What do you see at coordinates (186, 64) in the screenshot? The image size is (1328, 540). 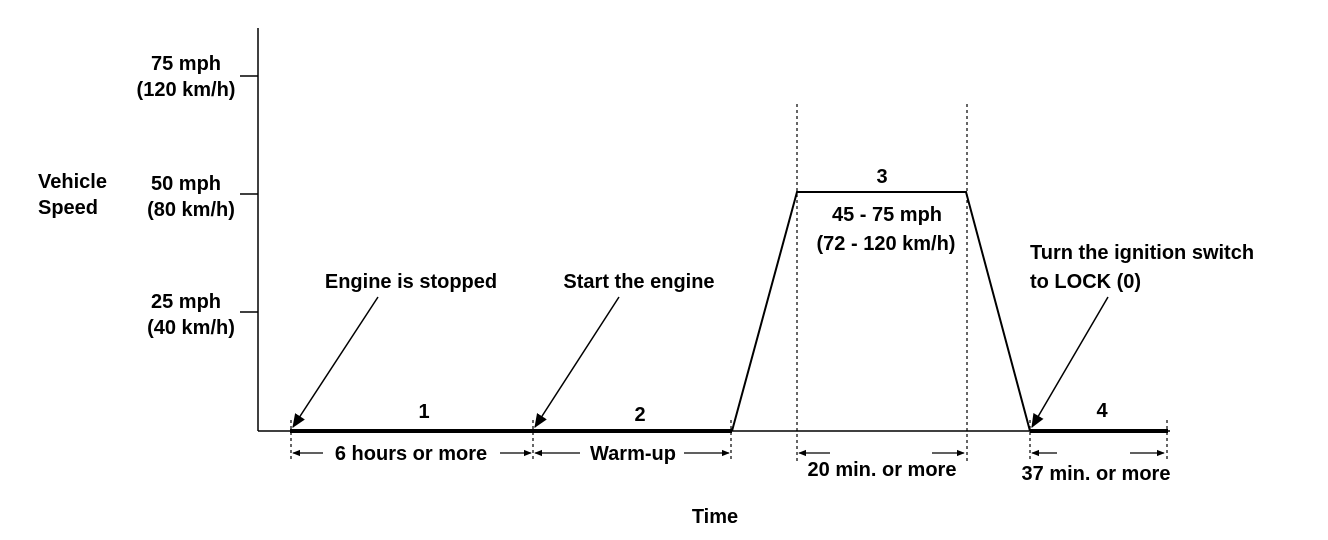 I see `tick-label-75-mph: 75 mph` at bounding box center [186, 64].